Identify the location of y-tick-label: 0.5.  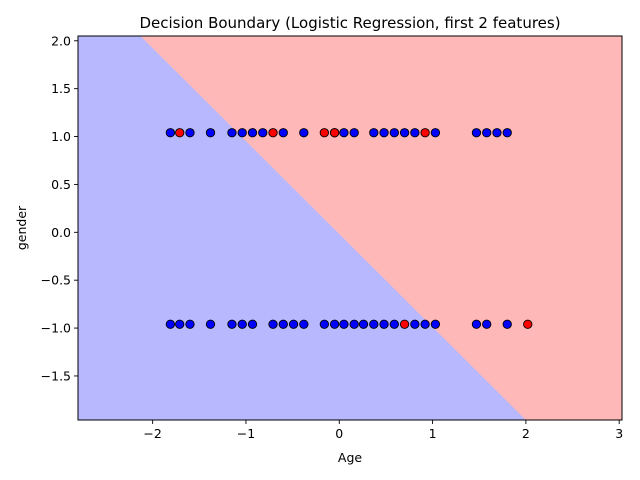
(61, 184).